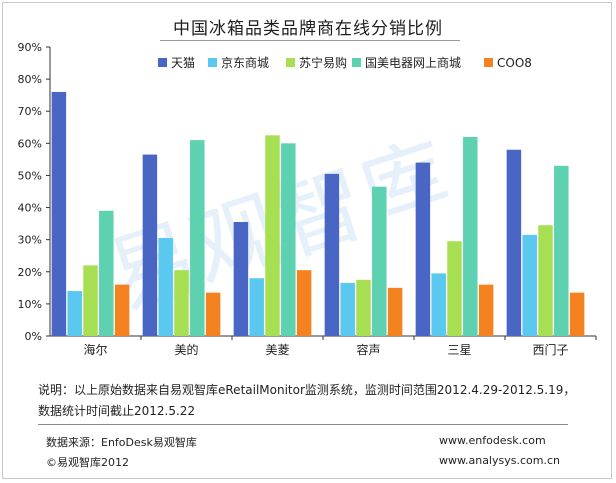  What do you see at coordinates (550, 349) in the screenshot?
I see `x-tick-label: 西门子` at bounding box center [550, 349].